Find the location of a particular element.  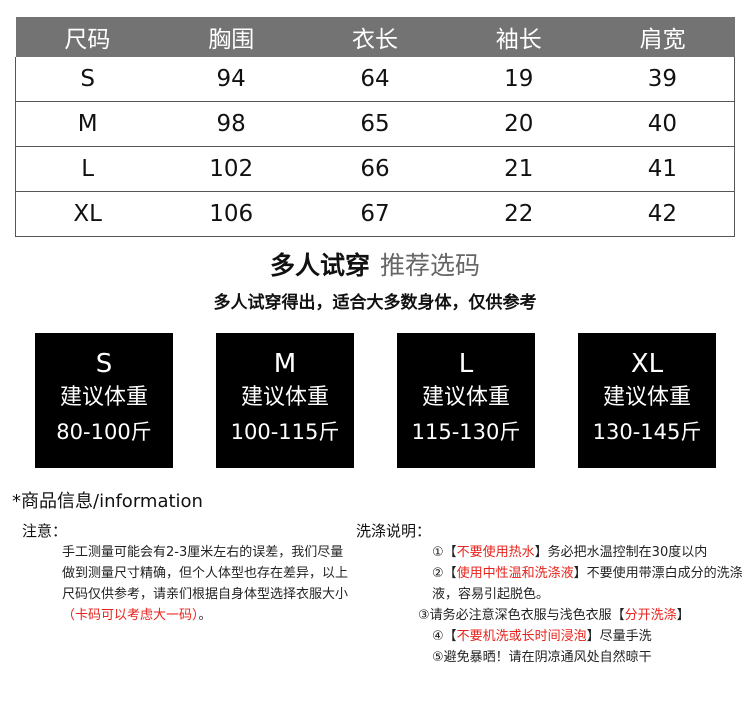

header-shoulder: 肩宽 is located at coordinates (662, 37).